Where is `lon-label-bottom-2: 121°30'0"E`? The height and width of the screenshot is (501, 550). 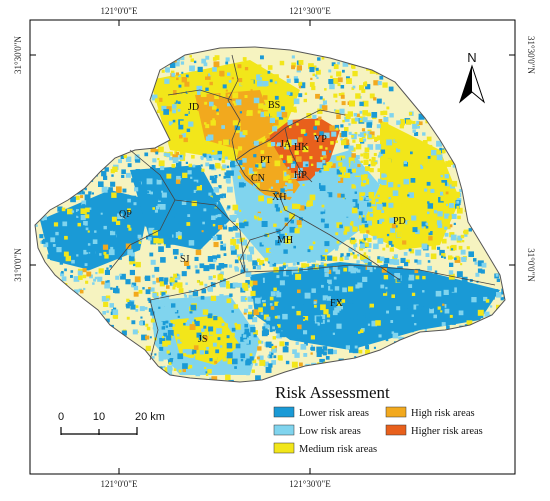 lon-label-bottom-2: 121°30'0"E is located at coordinates (310, 484).